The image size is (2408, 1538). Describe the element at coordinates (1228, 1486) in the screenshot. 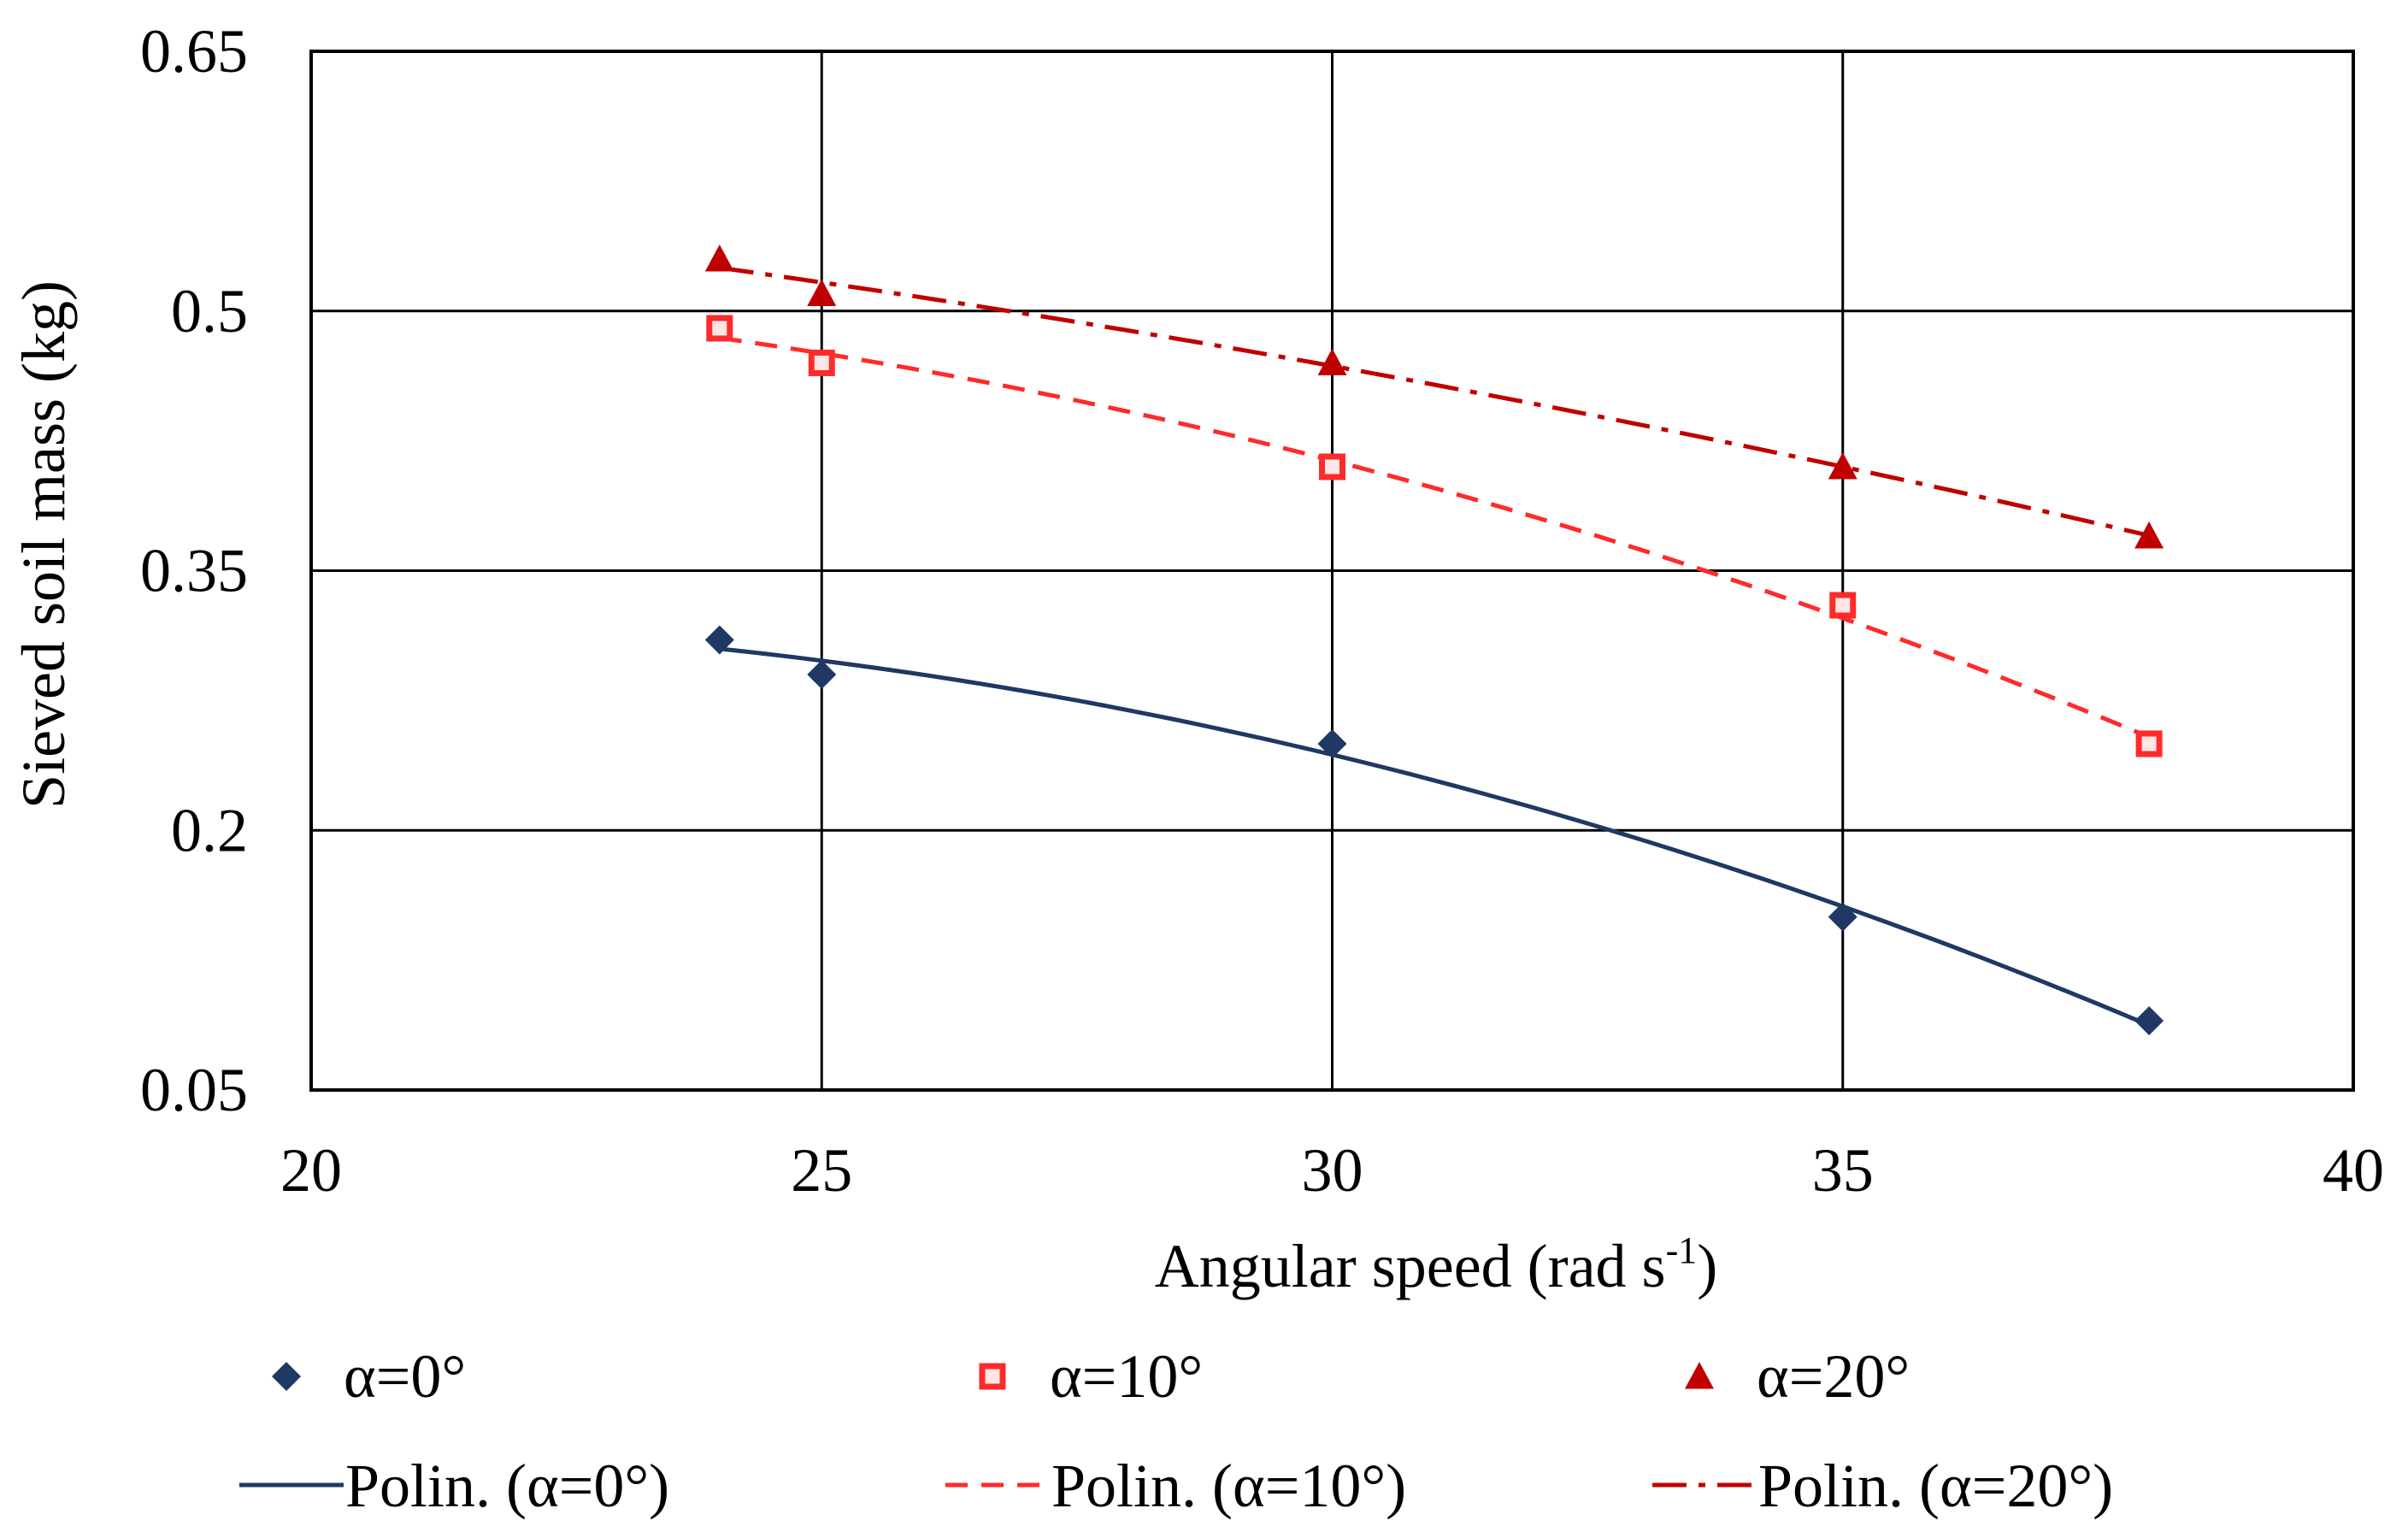

I see `legend-trend-label-series-2: Polin. (α=10°)` at that location.